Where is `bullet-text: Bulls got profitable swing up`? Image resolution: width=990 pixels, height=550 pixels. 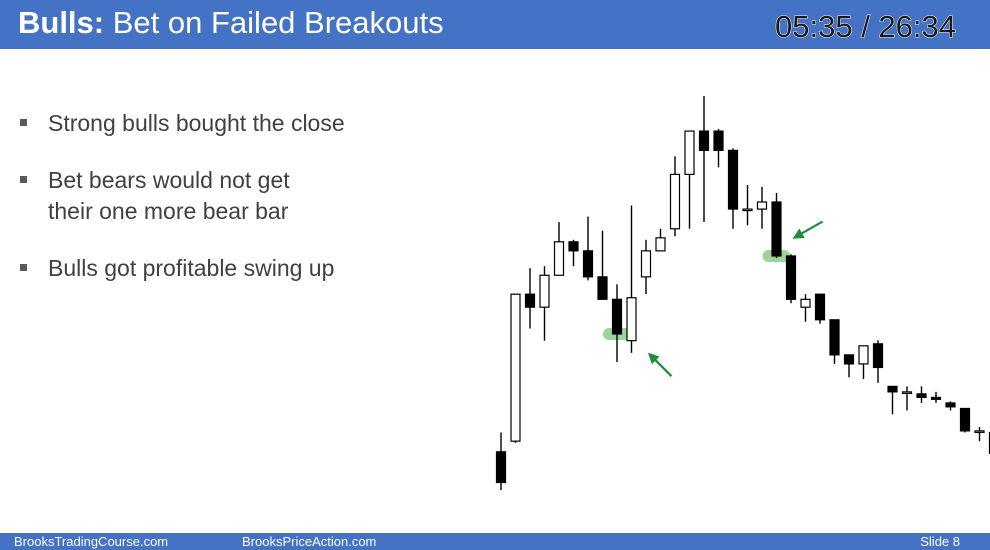 bullet-text: Bulls got profitable swing up is located at coordinates (191, 268).